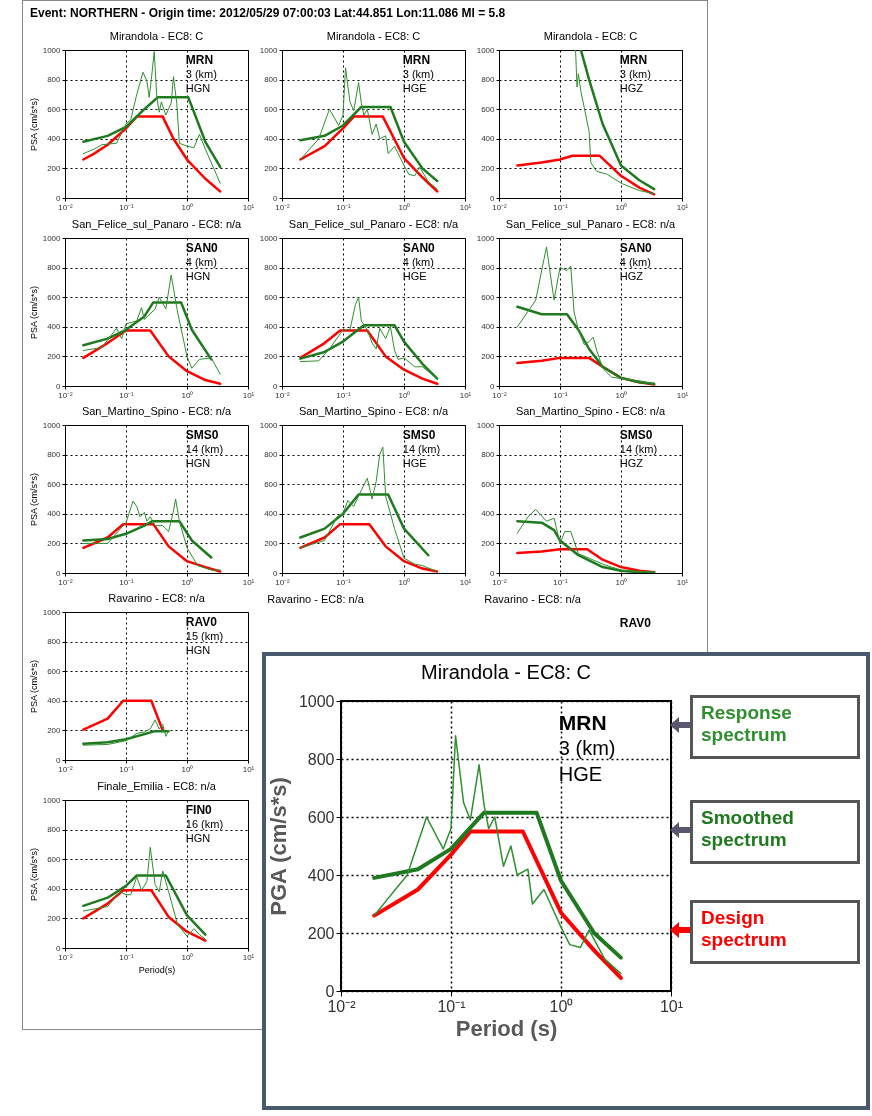 The height and width of the screenshot is (1116, 872). Describe the element at coordinates (419, 248) in the screenshot. I see `annotation: SAN0` at that location.